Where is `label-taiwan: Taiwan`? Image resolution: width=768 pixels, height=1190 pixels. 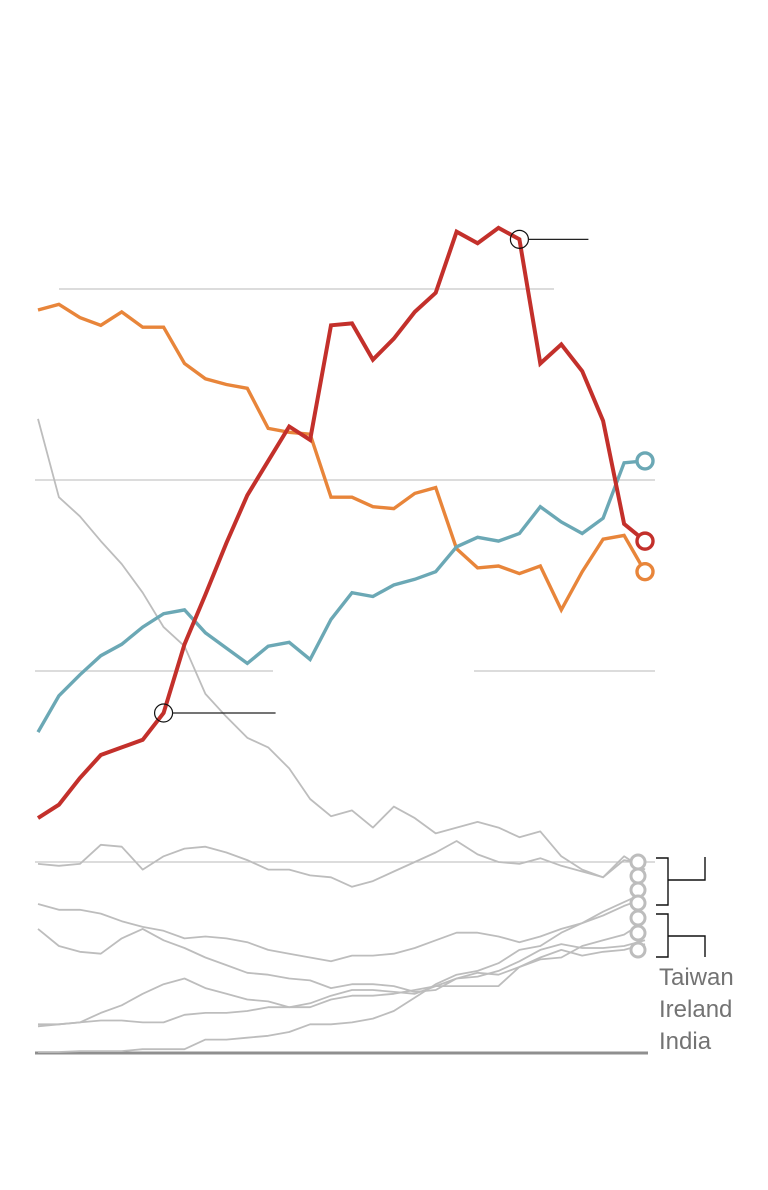 label-taiwan: Taiwan is located at coordinates (696, 977).